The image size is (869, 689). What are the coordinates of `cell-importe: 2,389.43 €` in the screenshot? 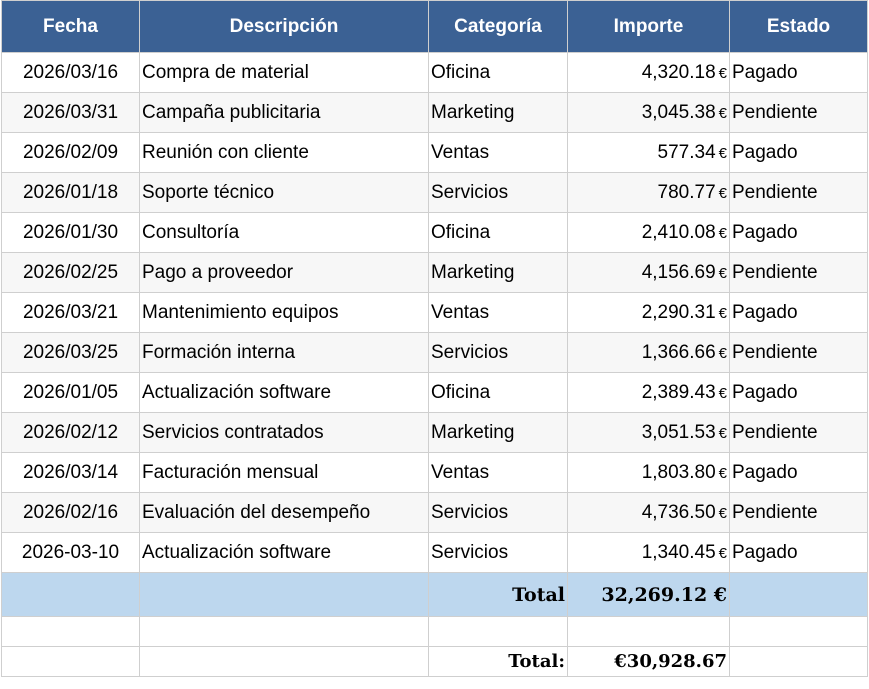 It's located at (648, 392).